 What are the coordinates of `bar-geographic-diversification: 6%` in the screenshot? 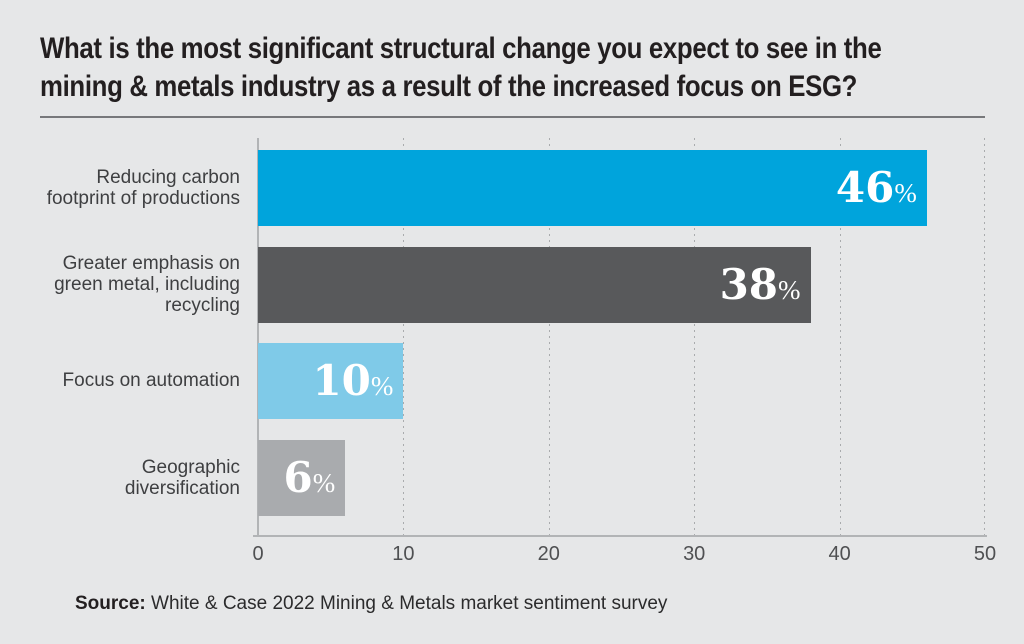 It's located at (302, 478).